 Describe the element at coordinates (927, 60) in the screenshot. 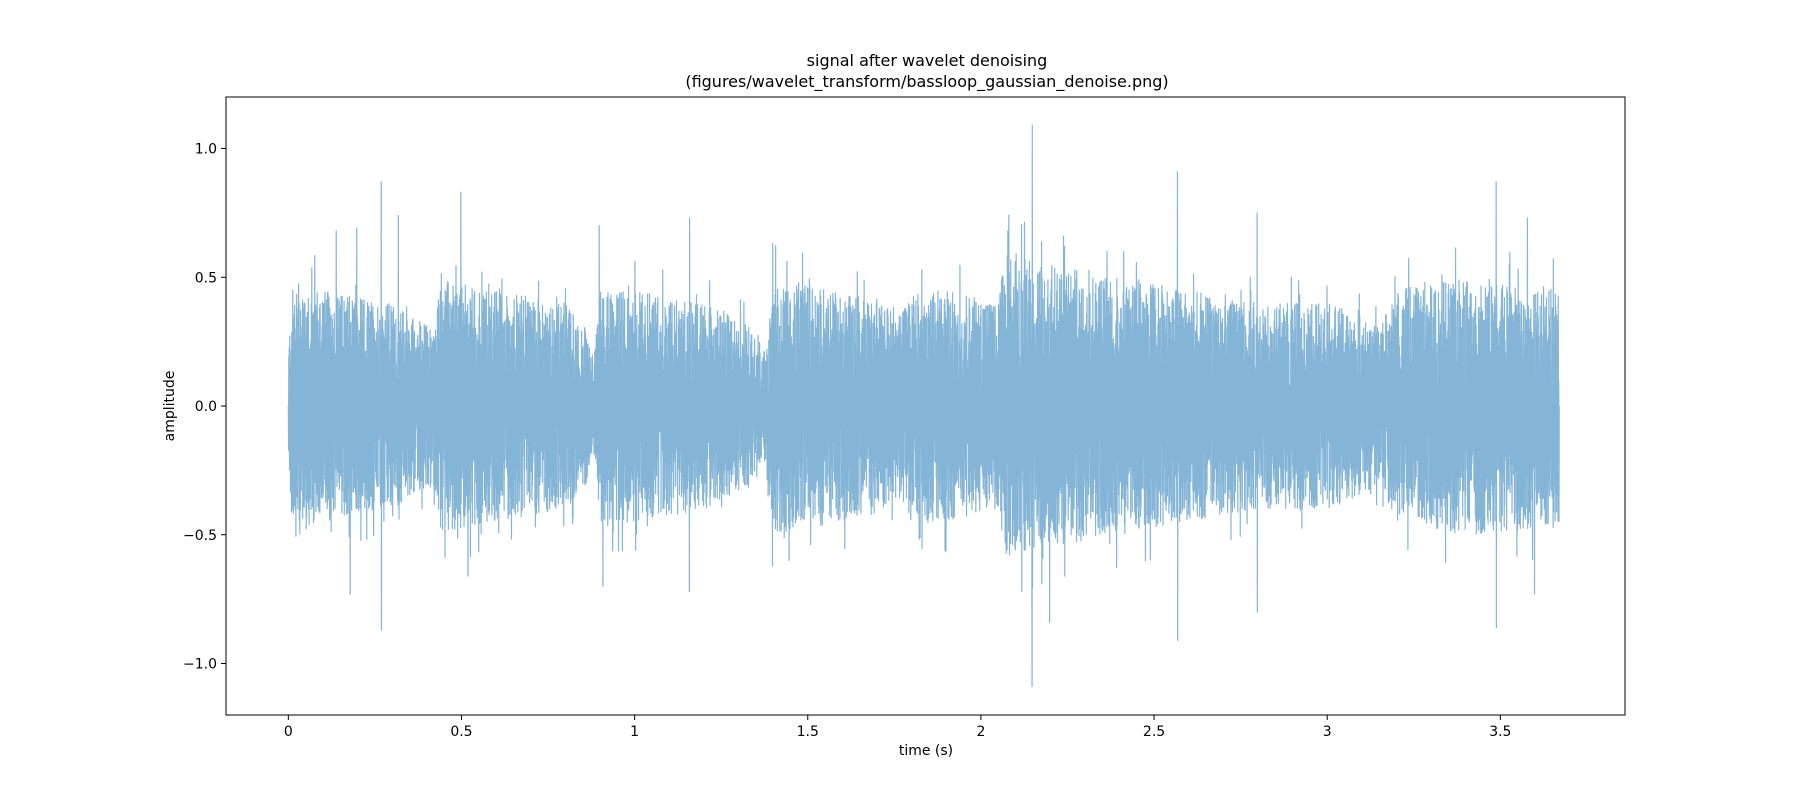

I see `chart-title: signal after wavelet denoising` at that location.